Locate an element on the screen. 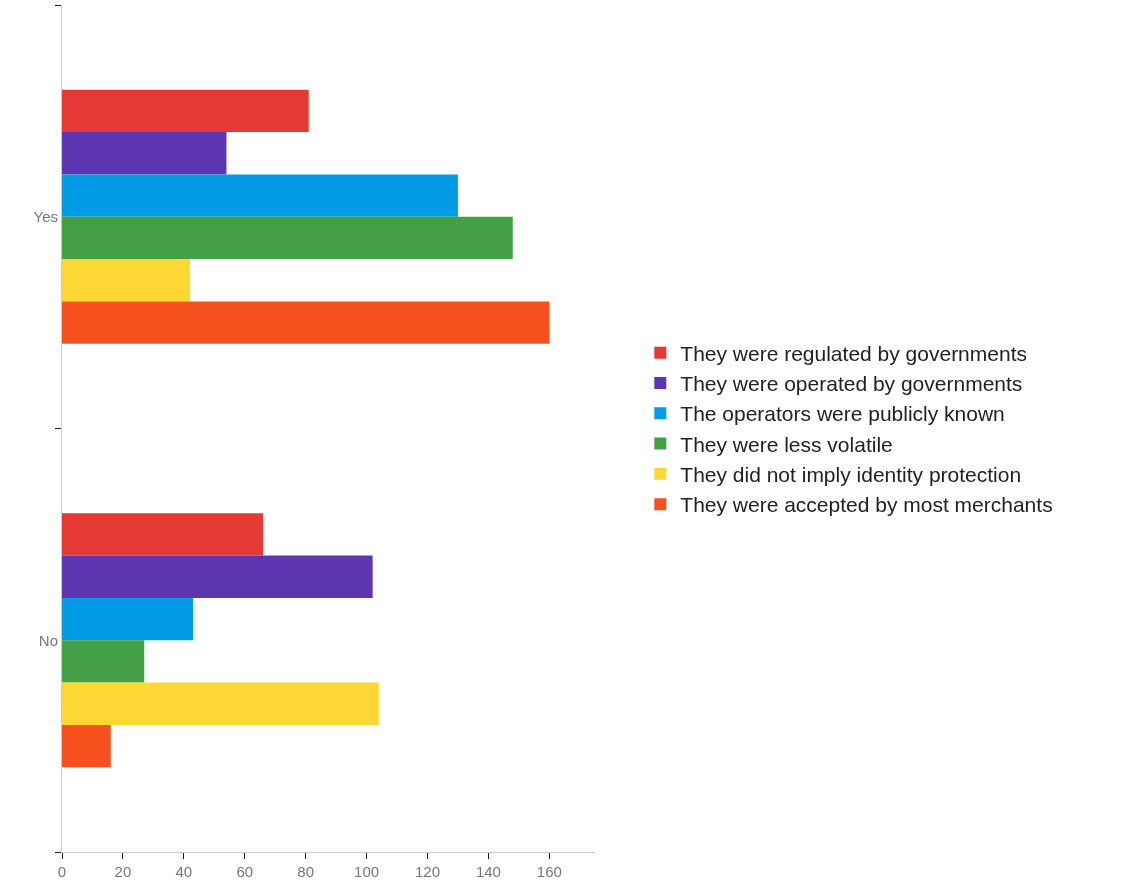 This screenshot has width=1132, height=896. legend-label: They were operated by governments is located at coordinates (851, 384).